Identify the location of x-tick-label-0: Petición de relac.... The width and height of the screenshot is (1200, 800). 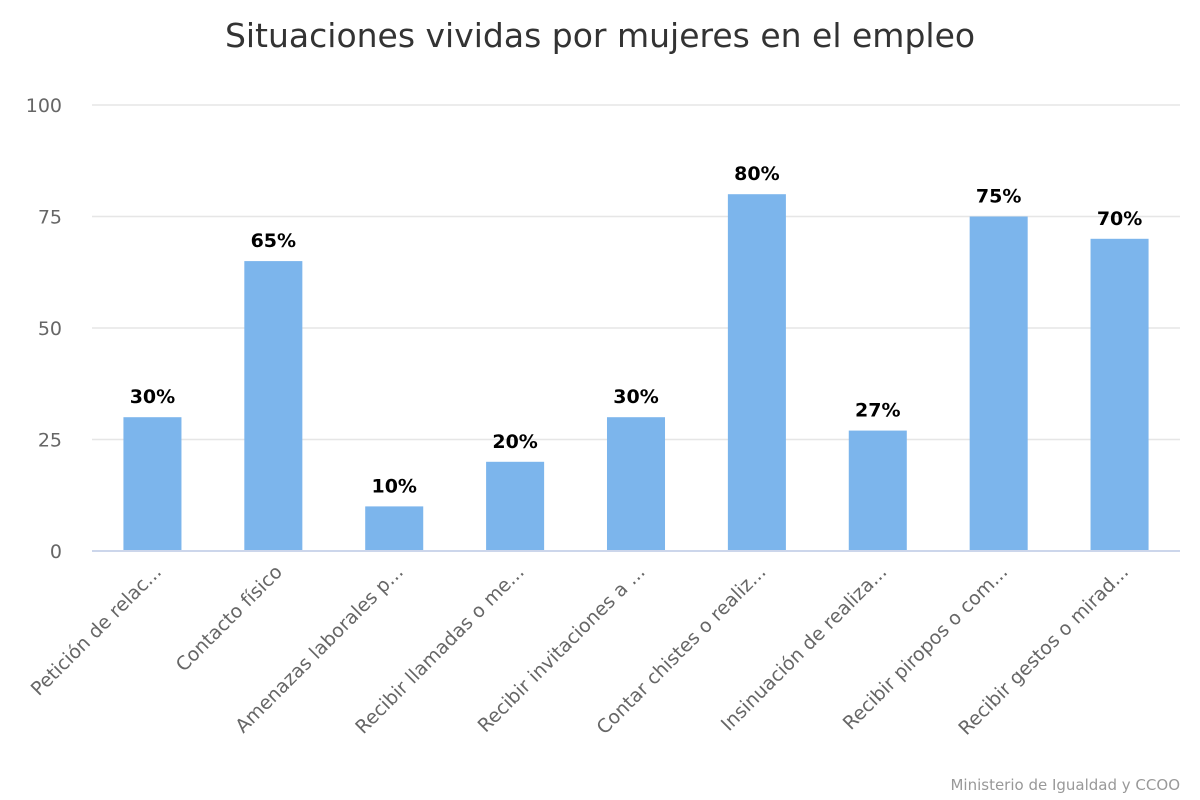
(96, 630).